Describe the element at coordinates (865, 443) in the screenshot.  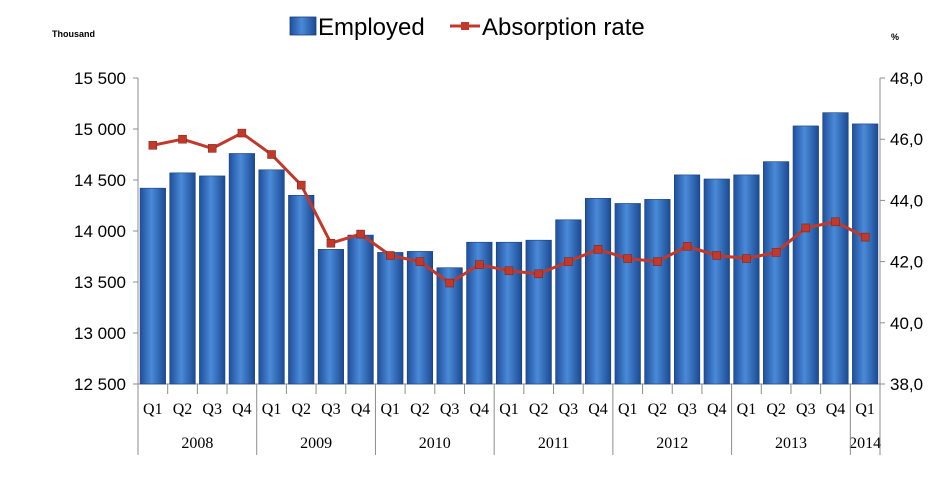
I see `year-label: 2014` at that location.